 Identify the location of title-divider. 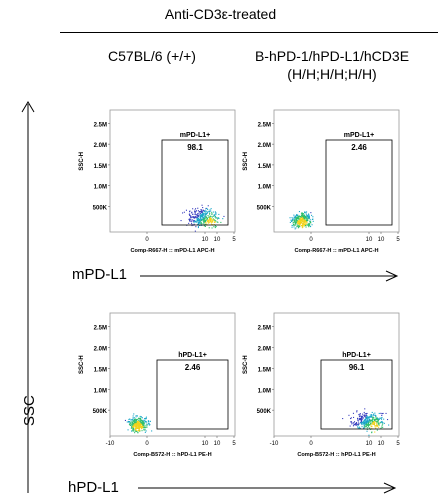
(249, 32).